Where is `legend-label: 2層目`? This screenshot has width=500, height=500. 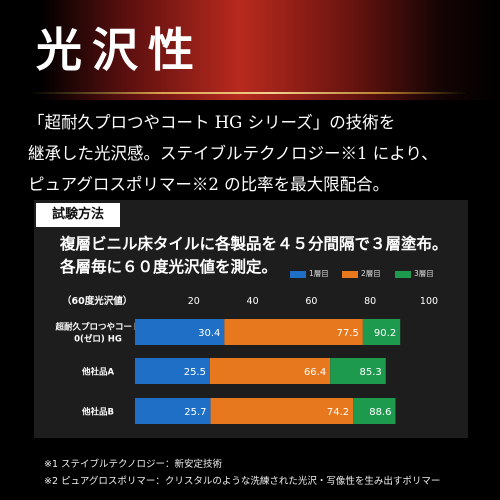 legend-label: 2層目 is located at coordinates (371, 273).